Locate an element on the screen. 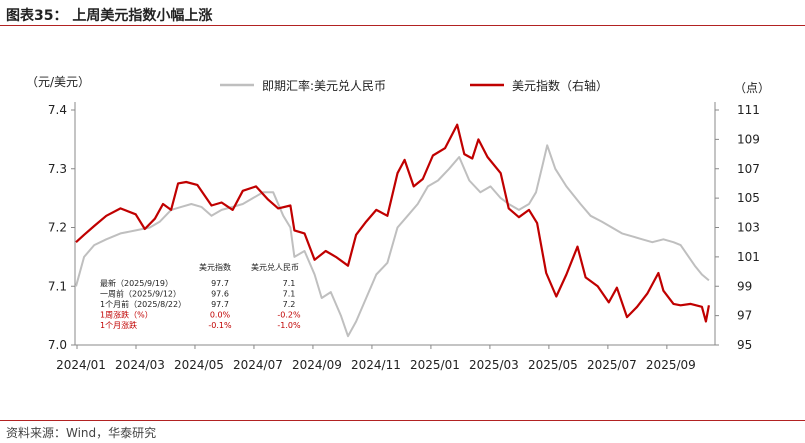 The height and width of the screenshot is (443, 805). table-row-label: 一周前（2025/9/12） is located at coordinates (140, 294).